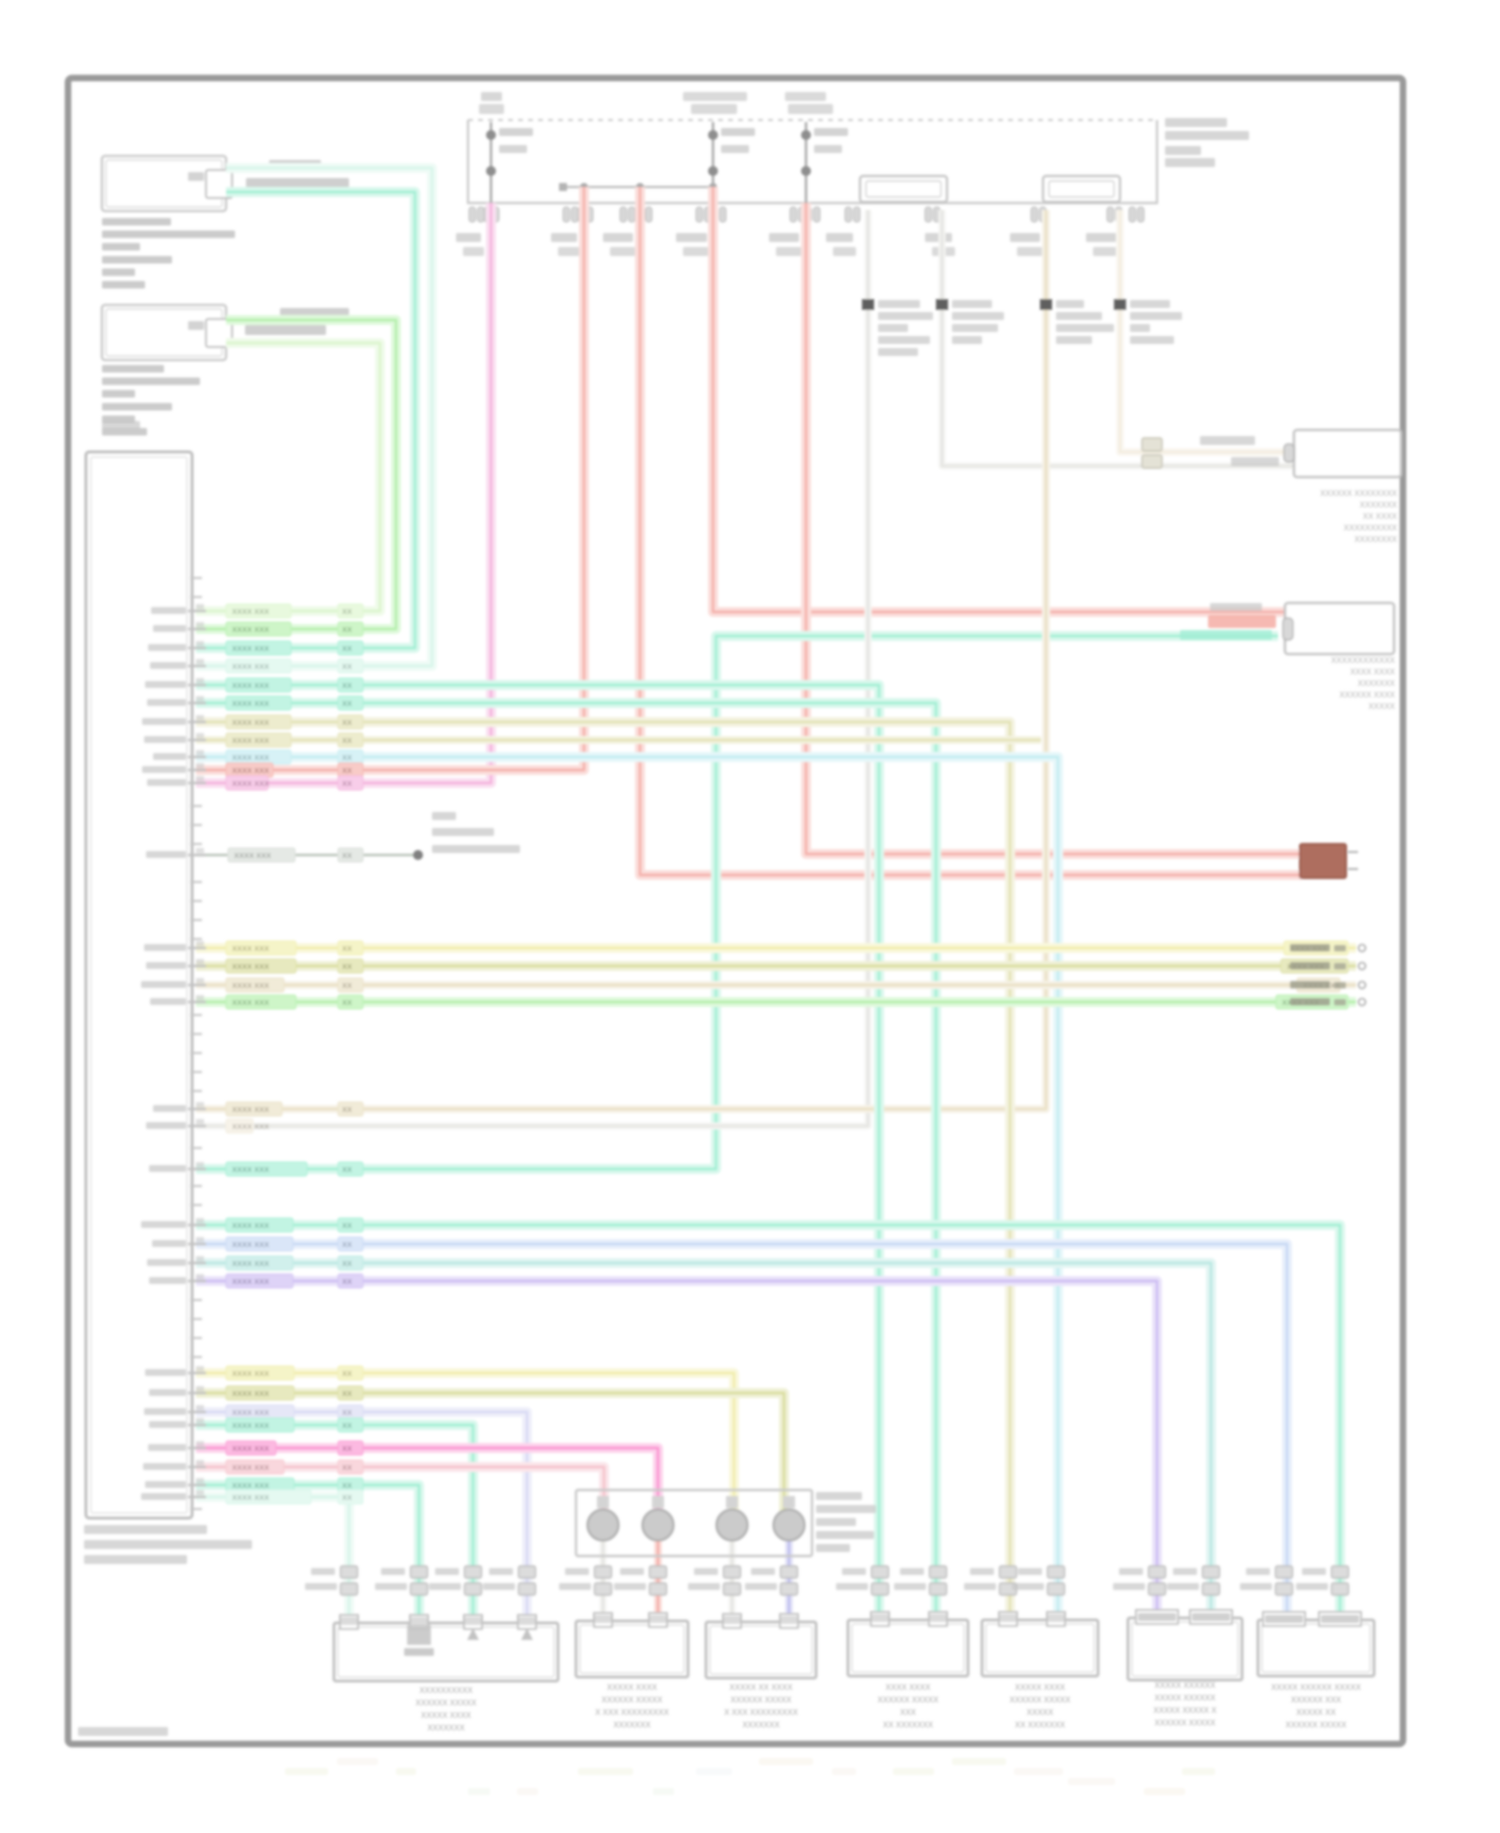 This screenshot has width=1500, height=1833. Describe the element at coordinates (1316, 1687) in the screenshot. I see `svg-text: XXXXX XXXXXX XXXXX` at that location.